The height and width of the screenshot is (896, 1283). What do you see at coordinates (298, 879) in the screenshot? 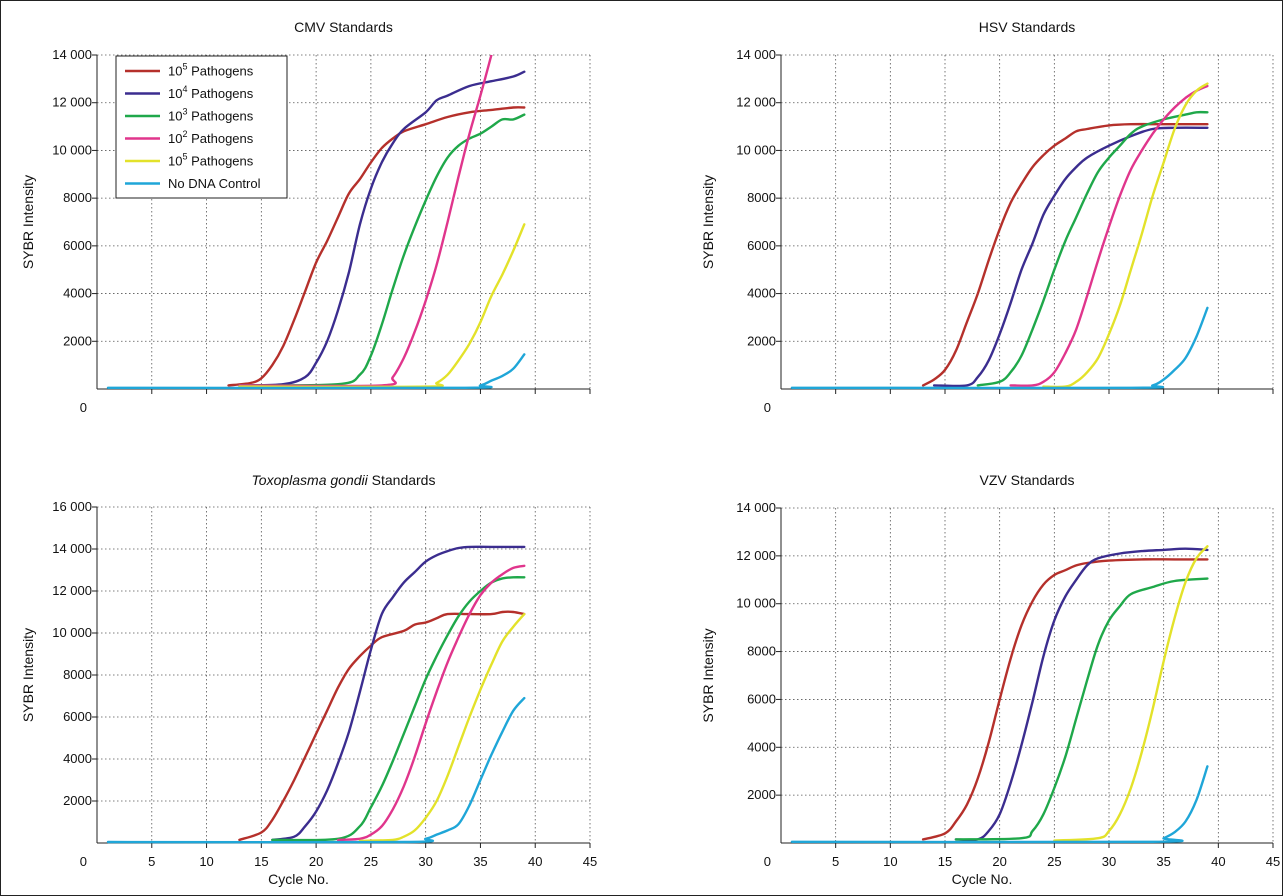
I see `x-axis-label: Cycle No.` at bounding box center [298, 879].